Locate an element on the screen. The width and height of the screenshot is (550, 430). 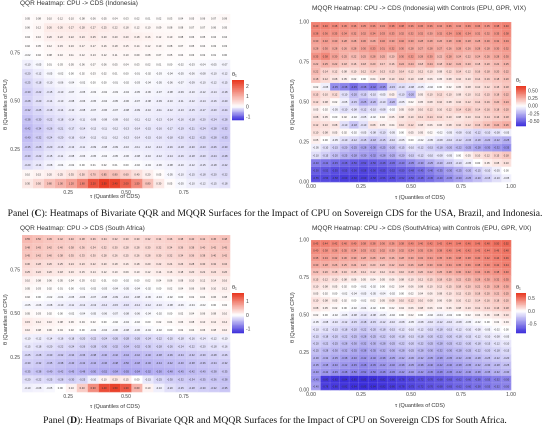
cell-value-label: -0.23 is located at coordinates (203, 147).